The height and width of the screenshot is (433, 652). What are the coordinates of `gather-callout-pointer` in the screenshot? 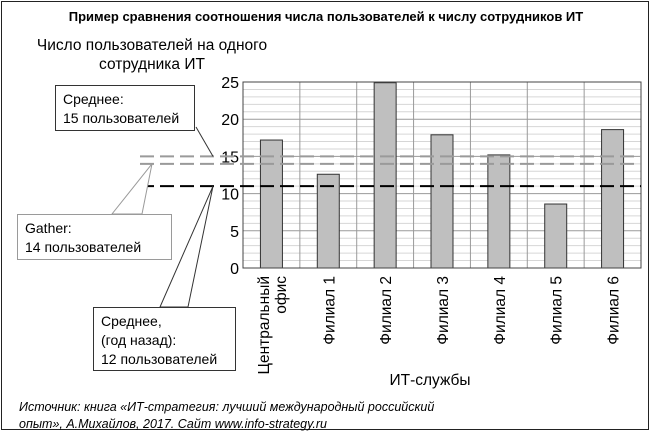 It's located at (131, 189).